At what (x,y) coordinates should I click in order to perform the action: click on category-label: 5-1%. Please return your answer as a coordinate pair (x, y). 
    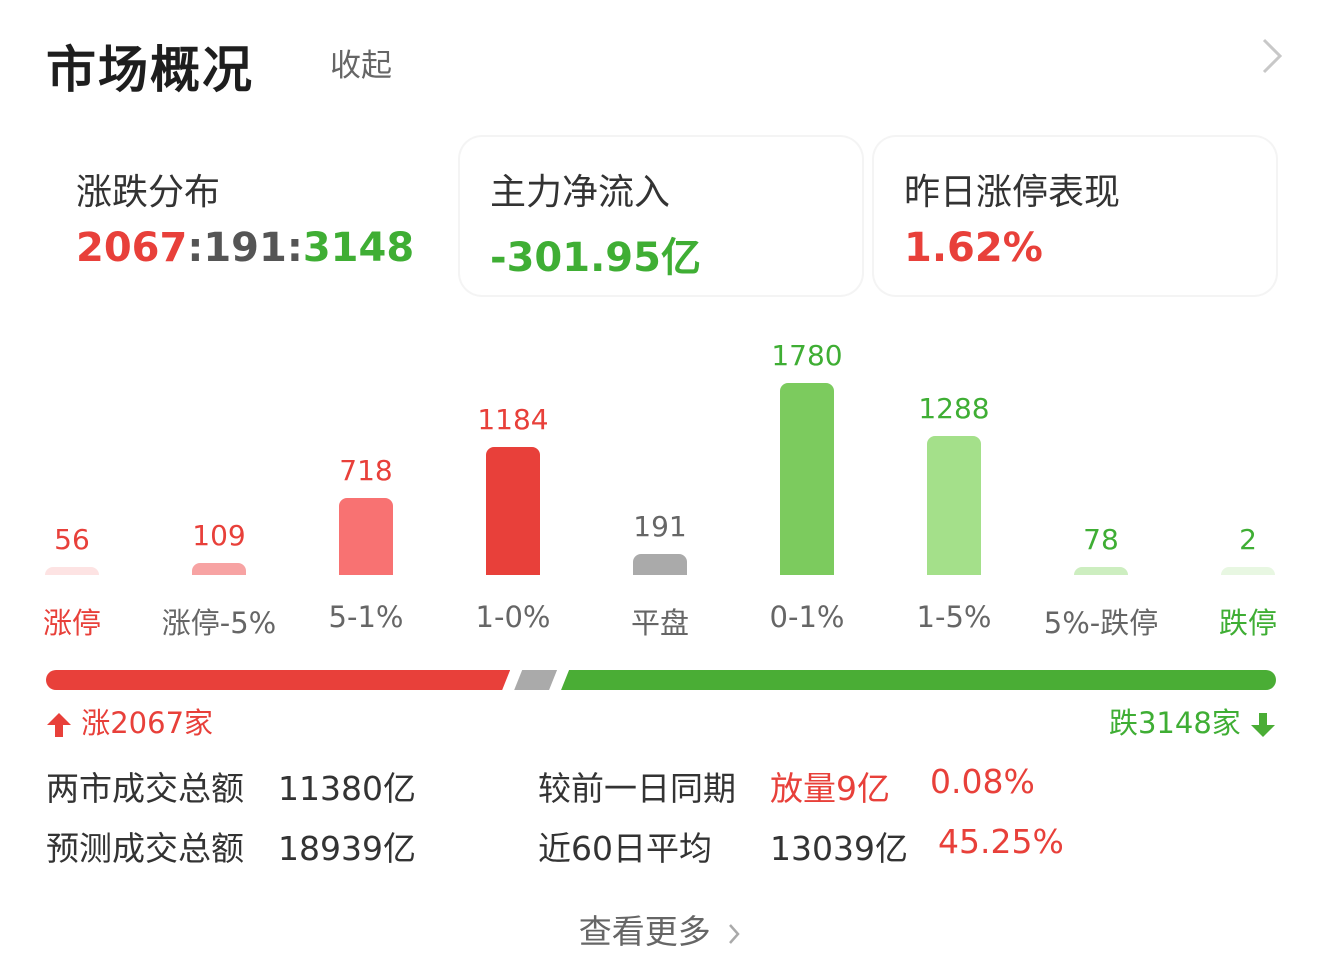
    Looking at the image, I should click on (366, 617).